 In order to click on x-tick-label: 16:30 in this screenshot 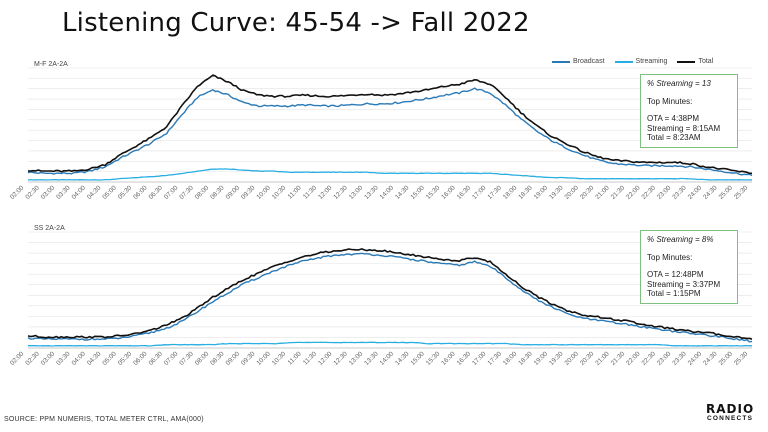, I will do `click(464, 358)`.